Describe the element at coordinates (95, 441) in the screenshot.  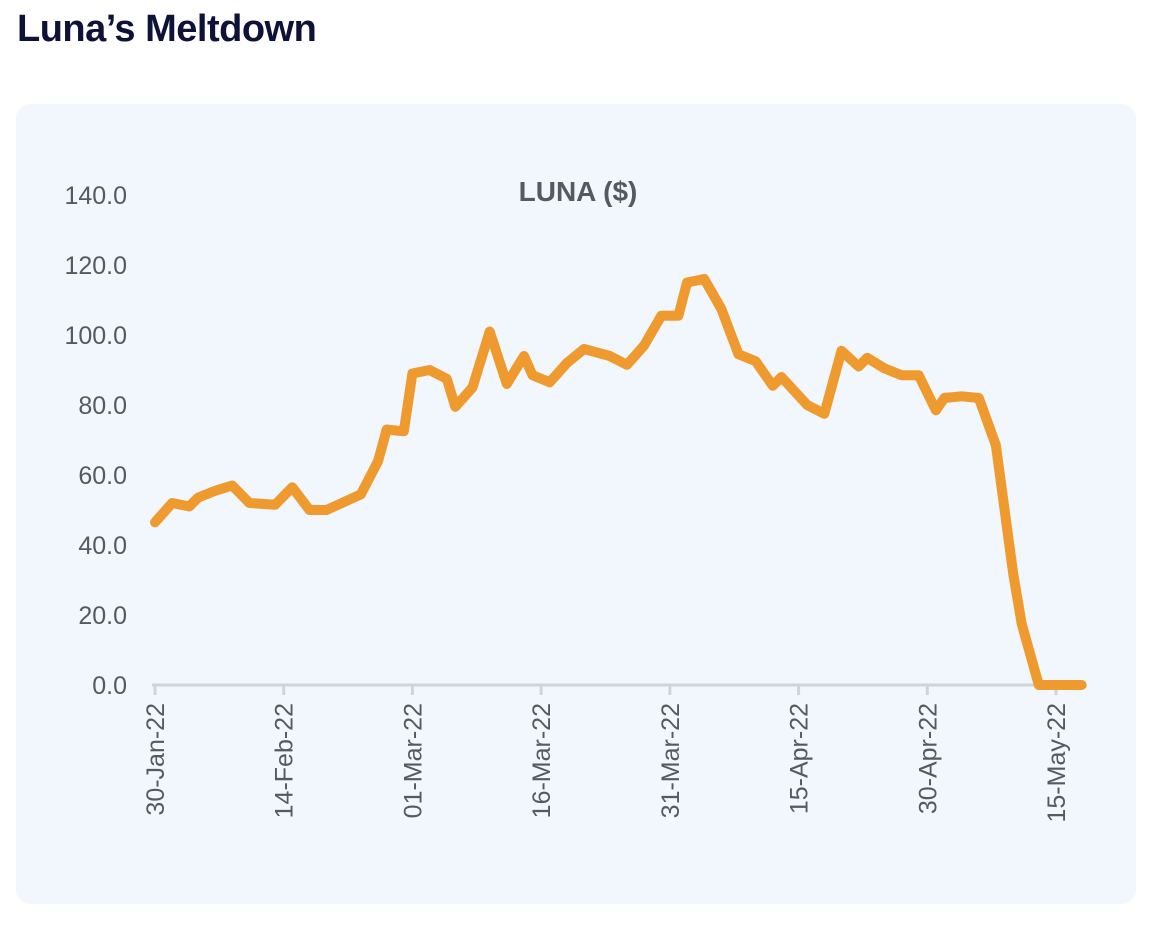
I see `y-axis: 0.0 20.0 40.0 60.0 80.0 100.0 120.0 140.0` at that location.